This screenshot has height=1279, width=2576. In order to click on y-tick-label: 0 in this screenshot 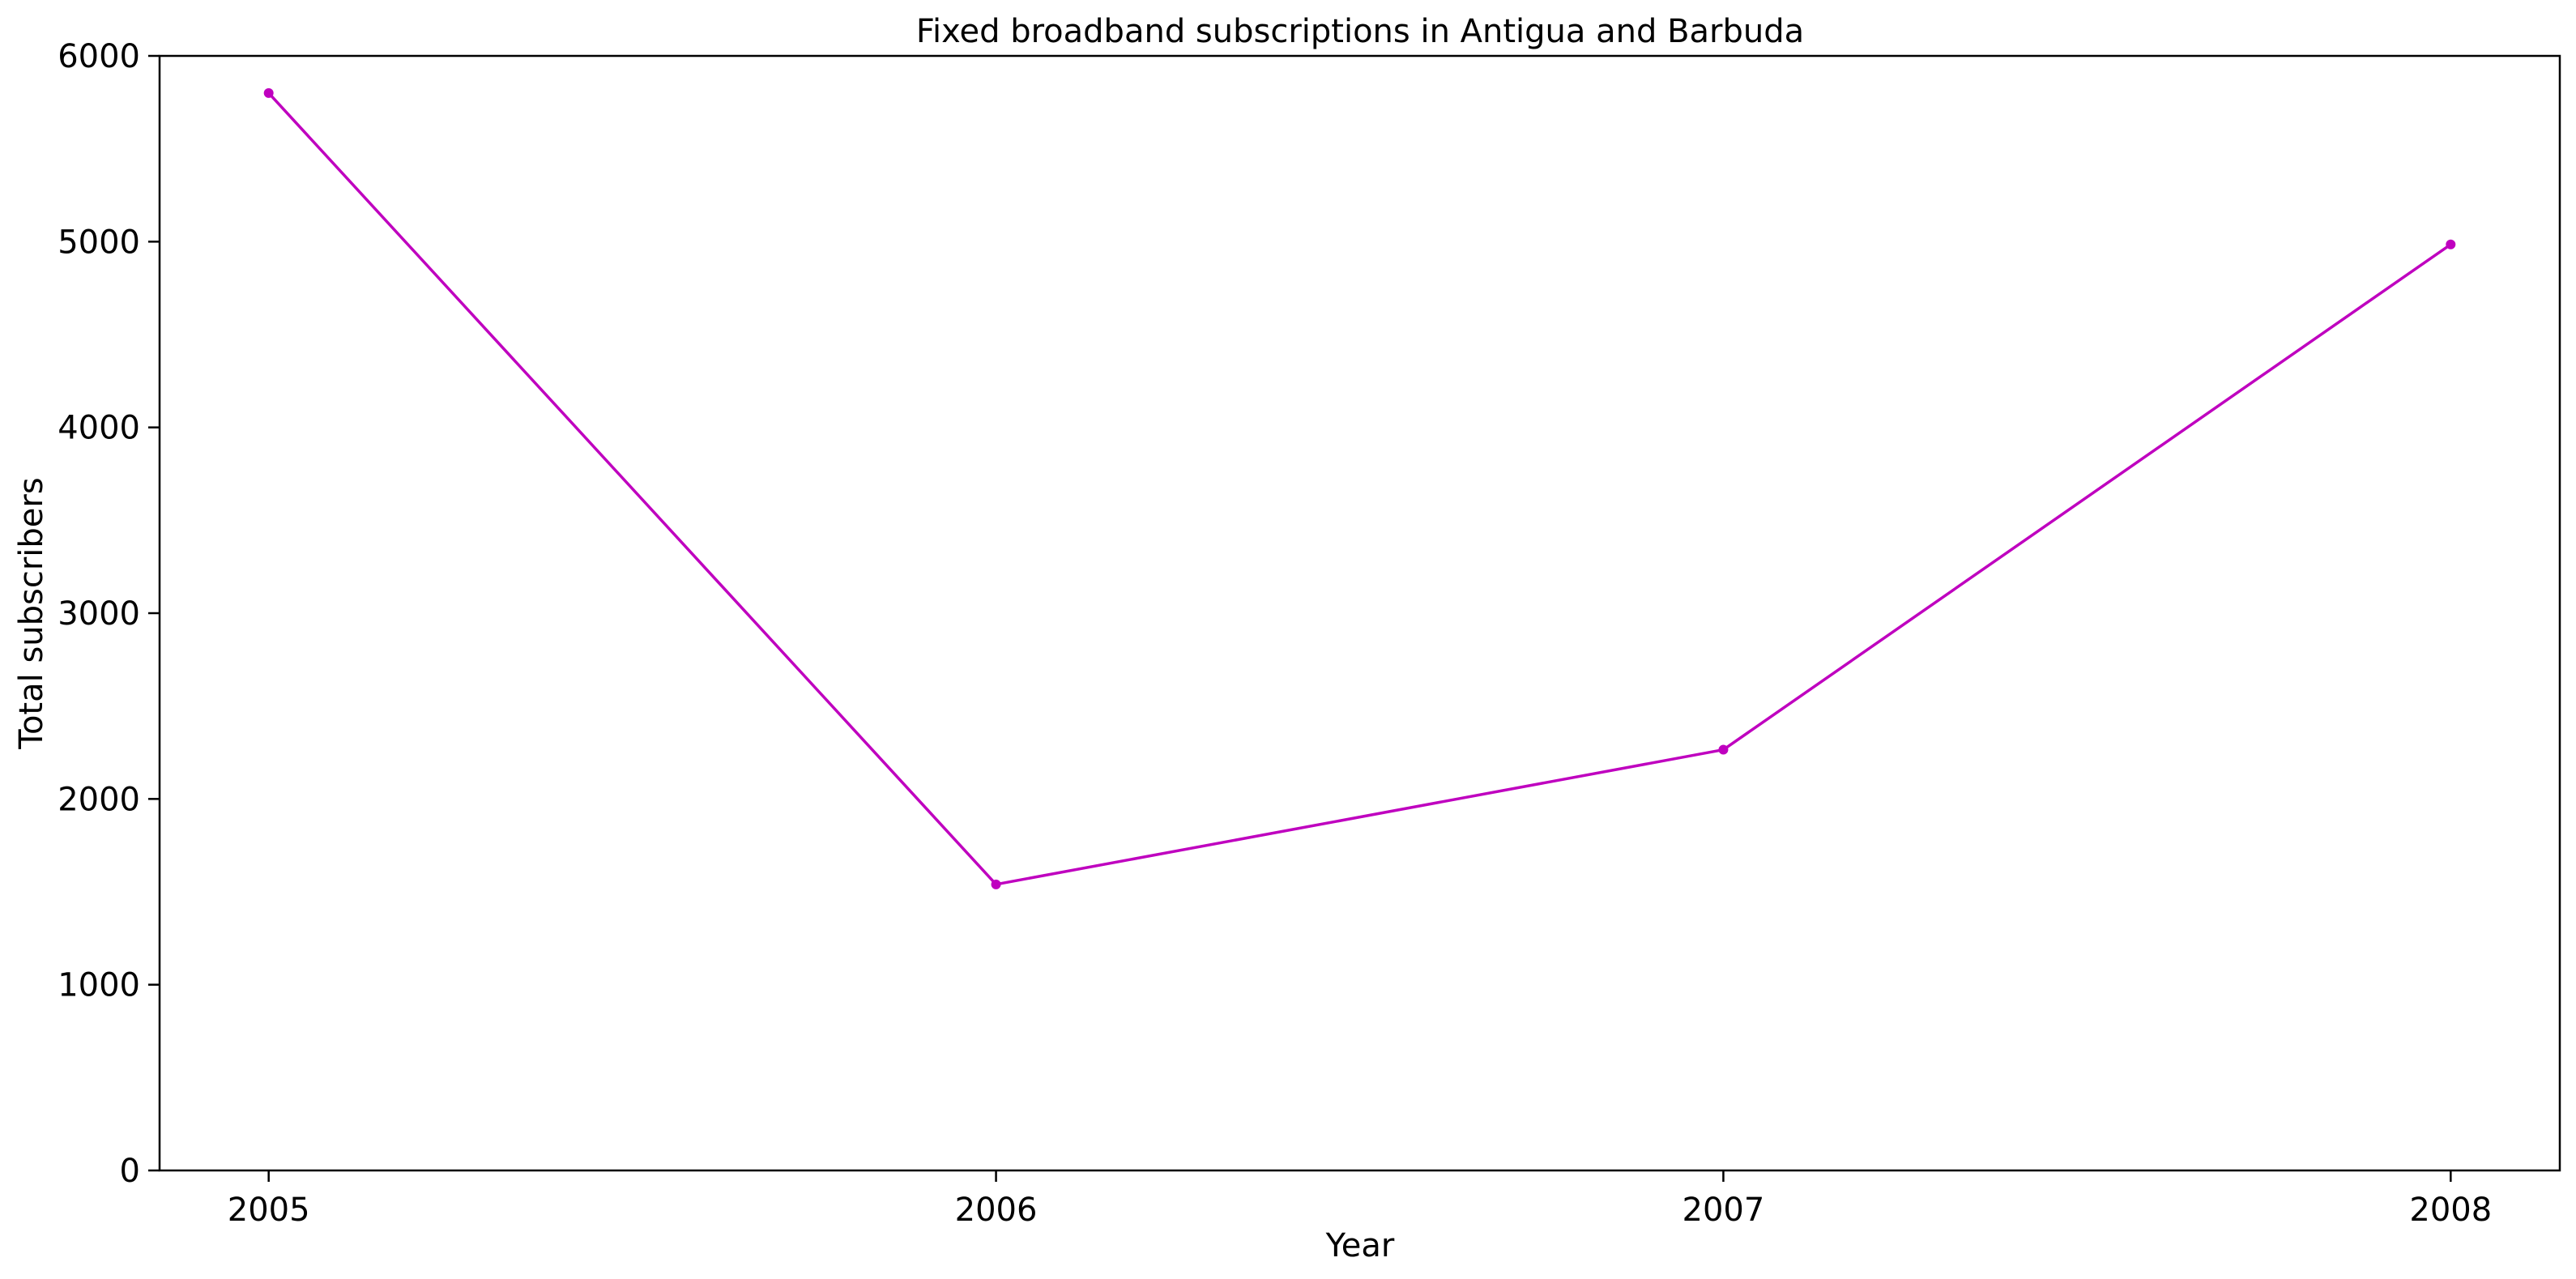, I will do `click(130, 1171)`.